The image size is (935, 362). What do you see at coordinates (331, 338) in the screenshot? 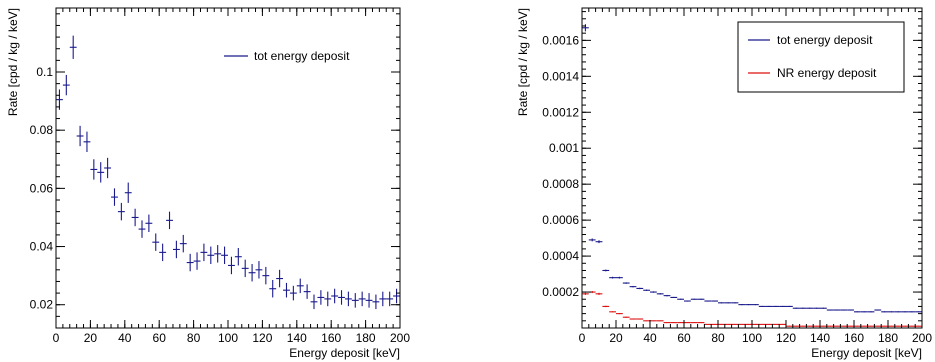
I see `left-xtick-label: 160` at bounding box center [331, 338].